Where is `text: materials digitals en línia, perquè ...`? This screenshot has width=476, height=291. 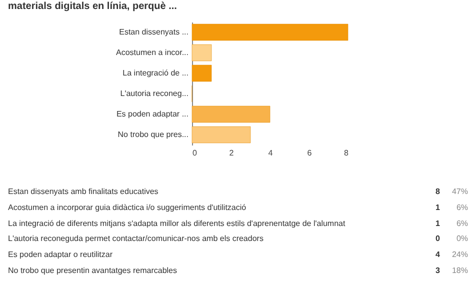 text: materials digitals en línia, perquè ... is located at coordinates (92, 7).